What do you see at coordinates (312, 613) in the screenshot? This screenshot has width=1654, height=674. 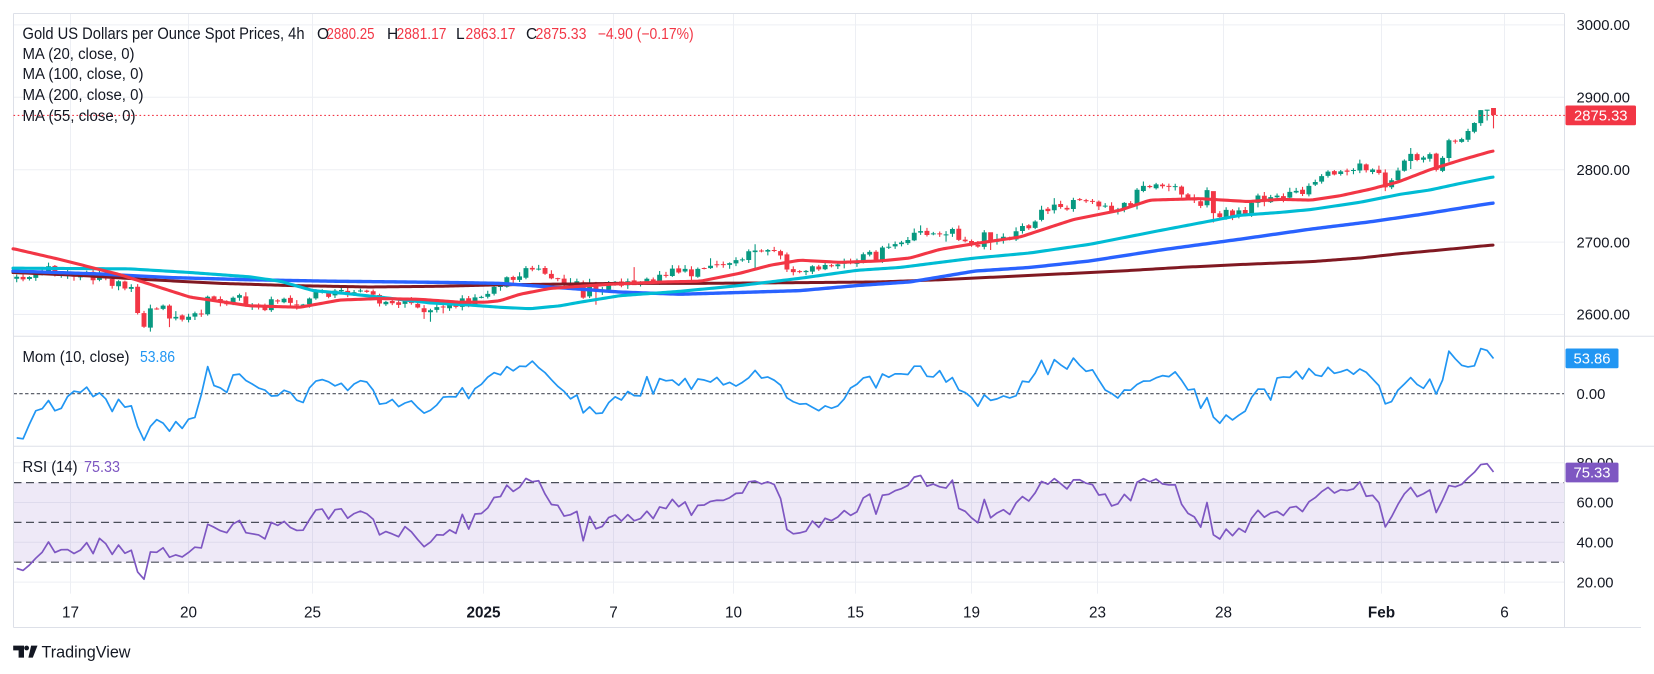 I see `svg-text: 25` at bounding box center [312, 613].